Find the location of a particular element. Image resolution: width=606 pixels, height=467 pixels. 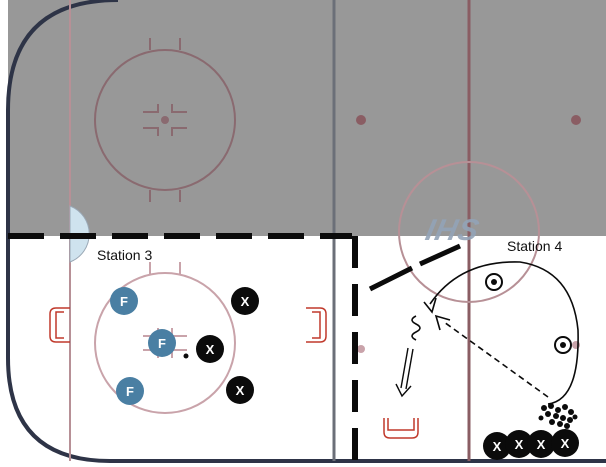

net-right is located at coordinates (316, 325).